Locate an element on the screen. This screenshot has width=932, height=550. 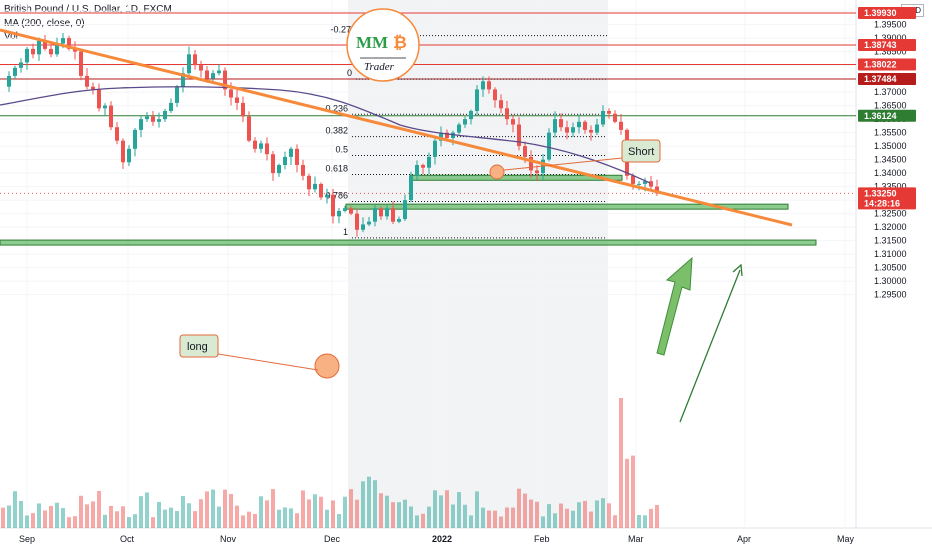
long-callout-pointer is located at coordinates (268, 362).